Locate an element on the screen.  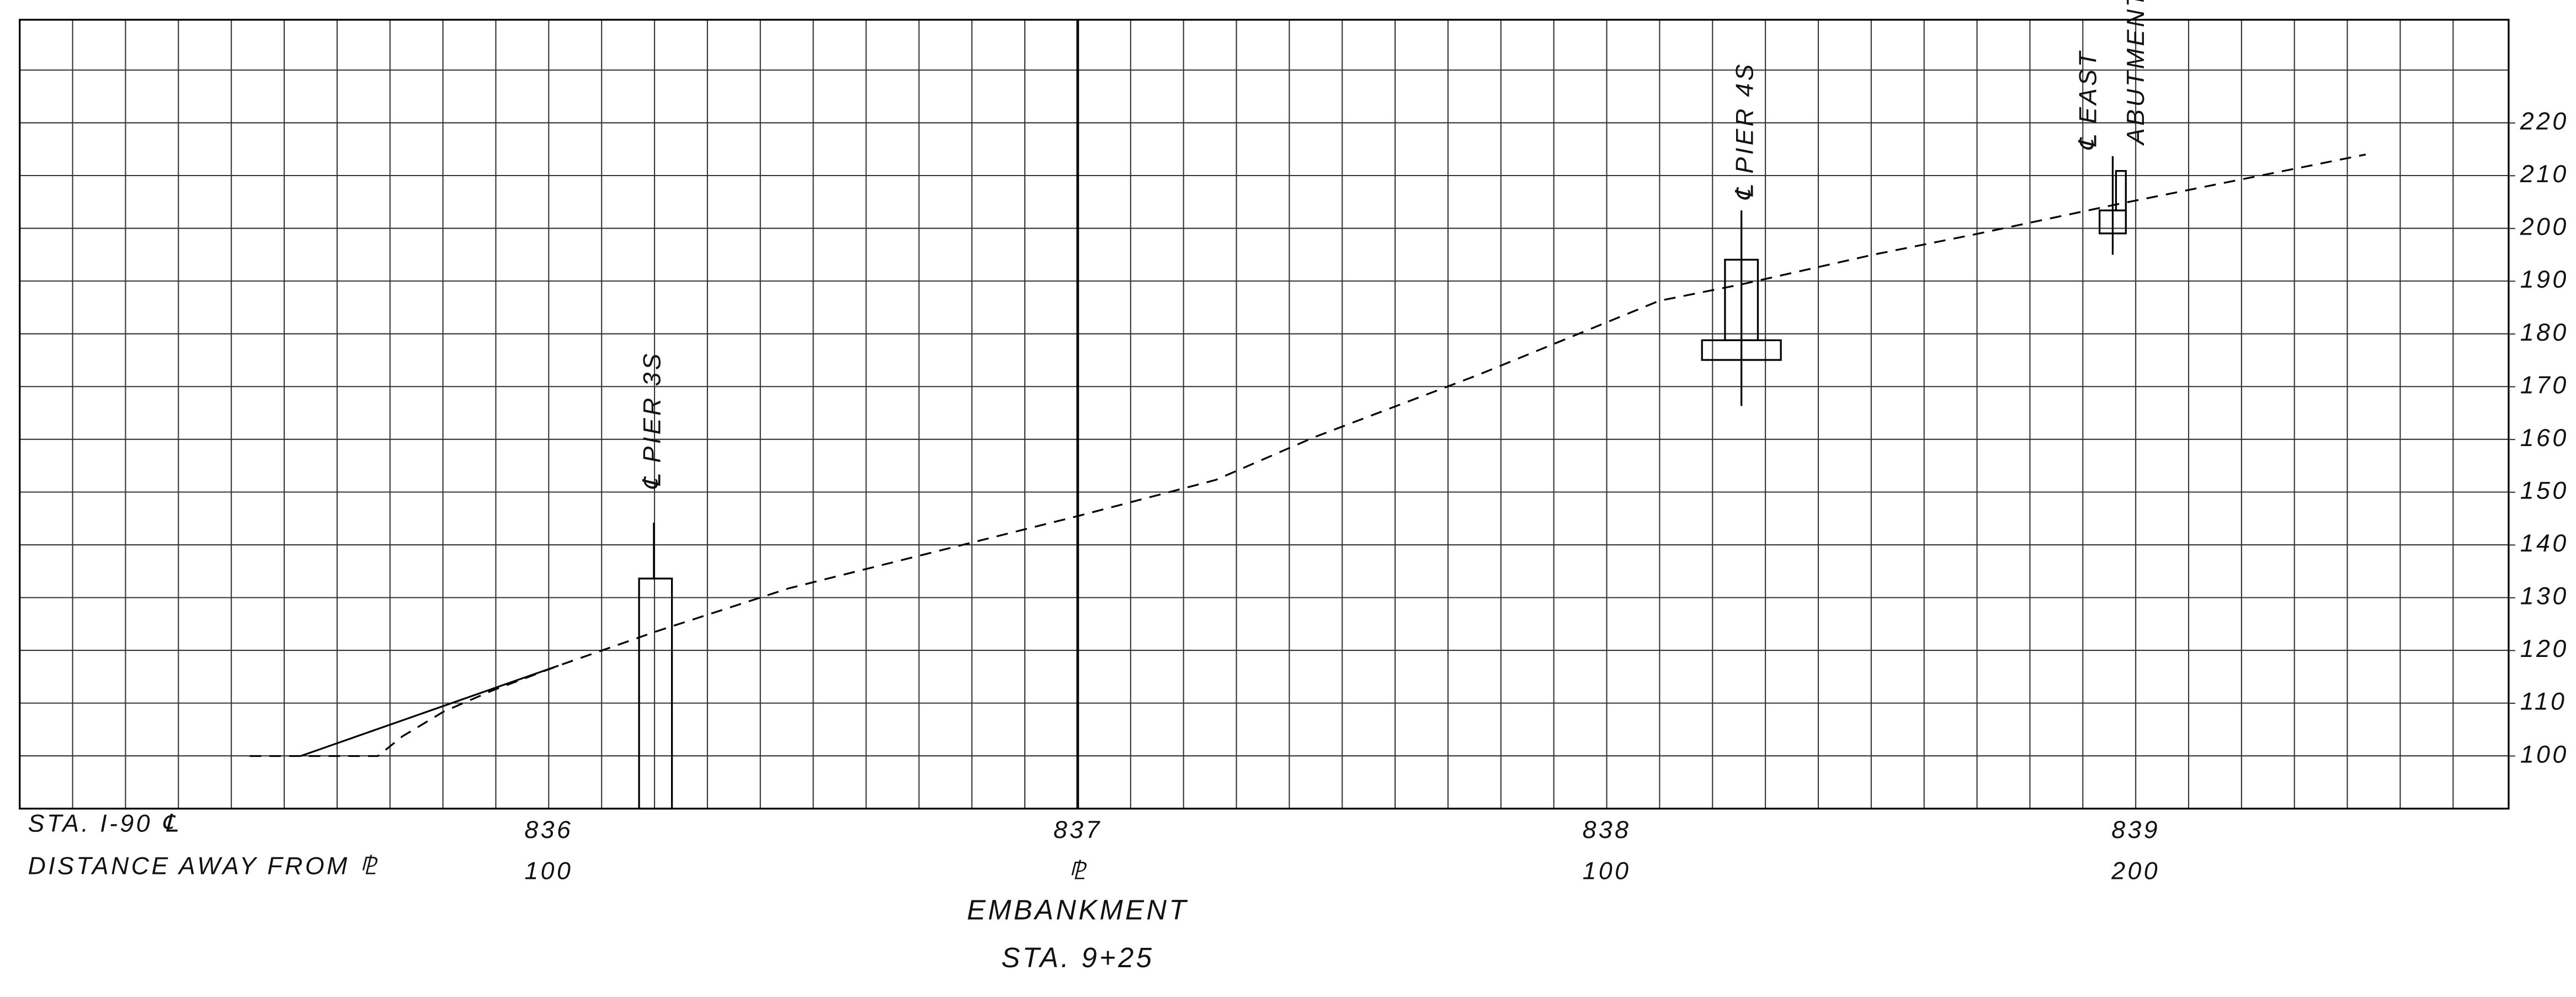
footer-title: EMBANKMENT is located at coordinates (1078, 910).